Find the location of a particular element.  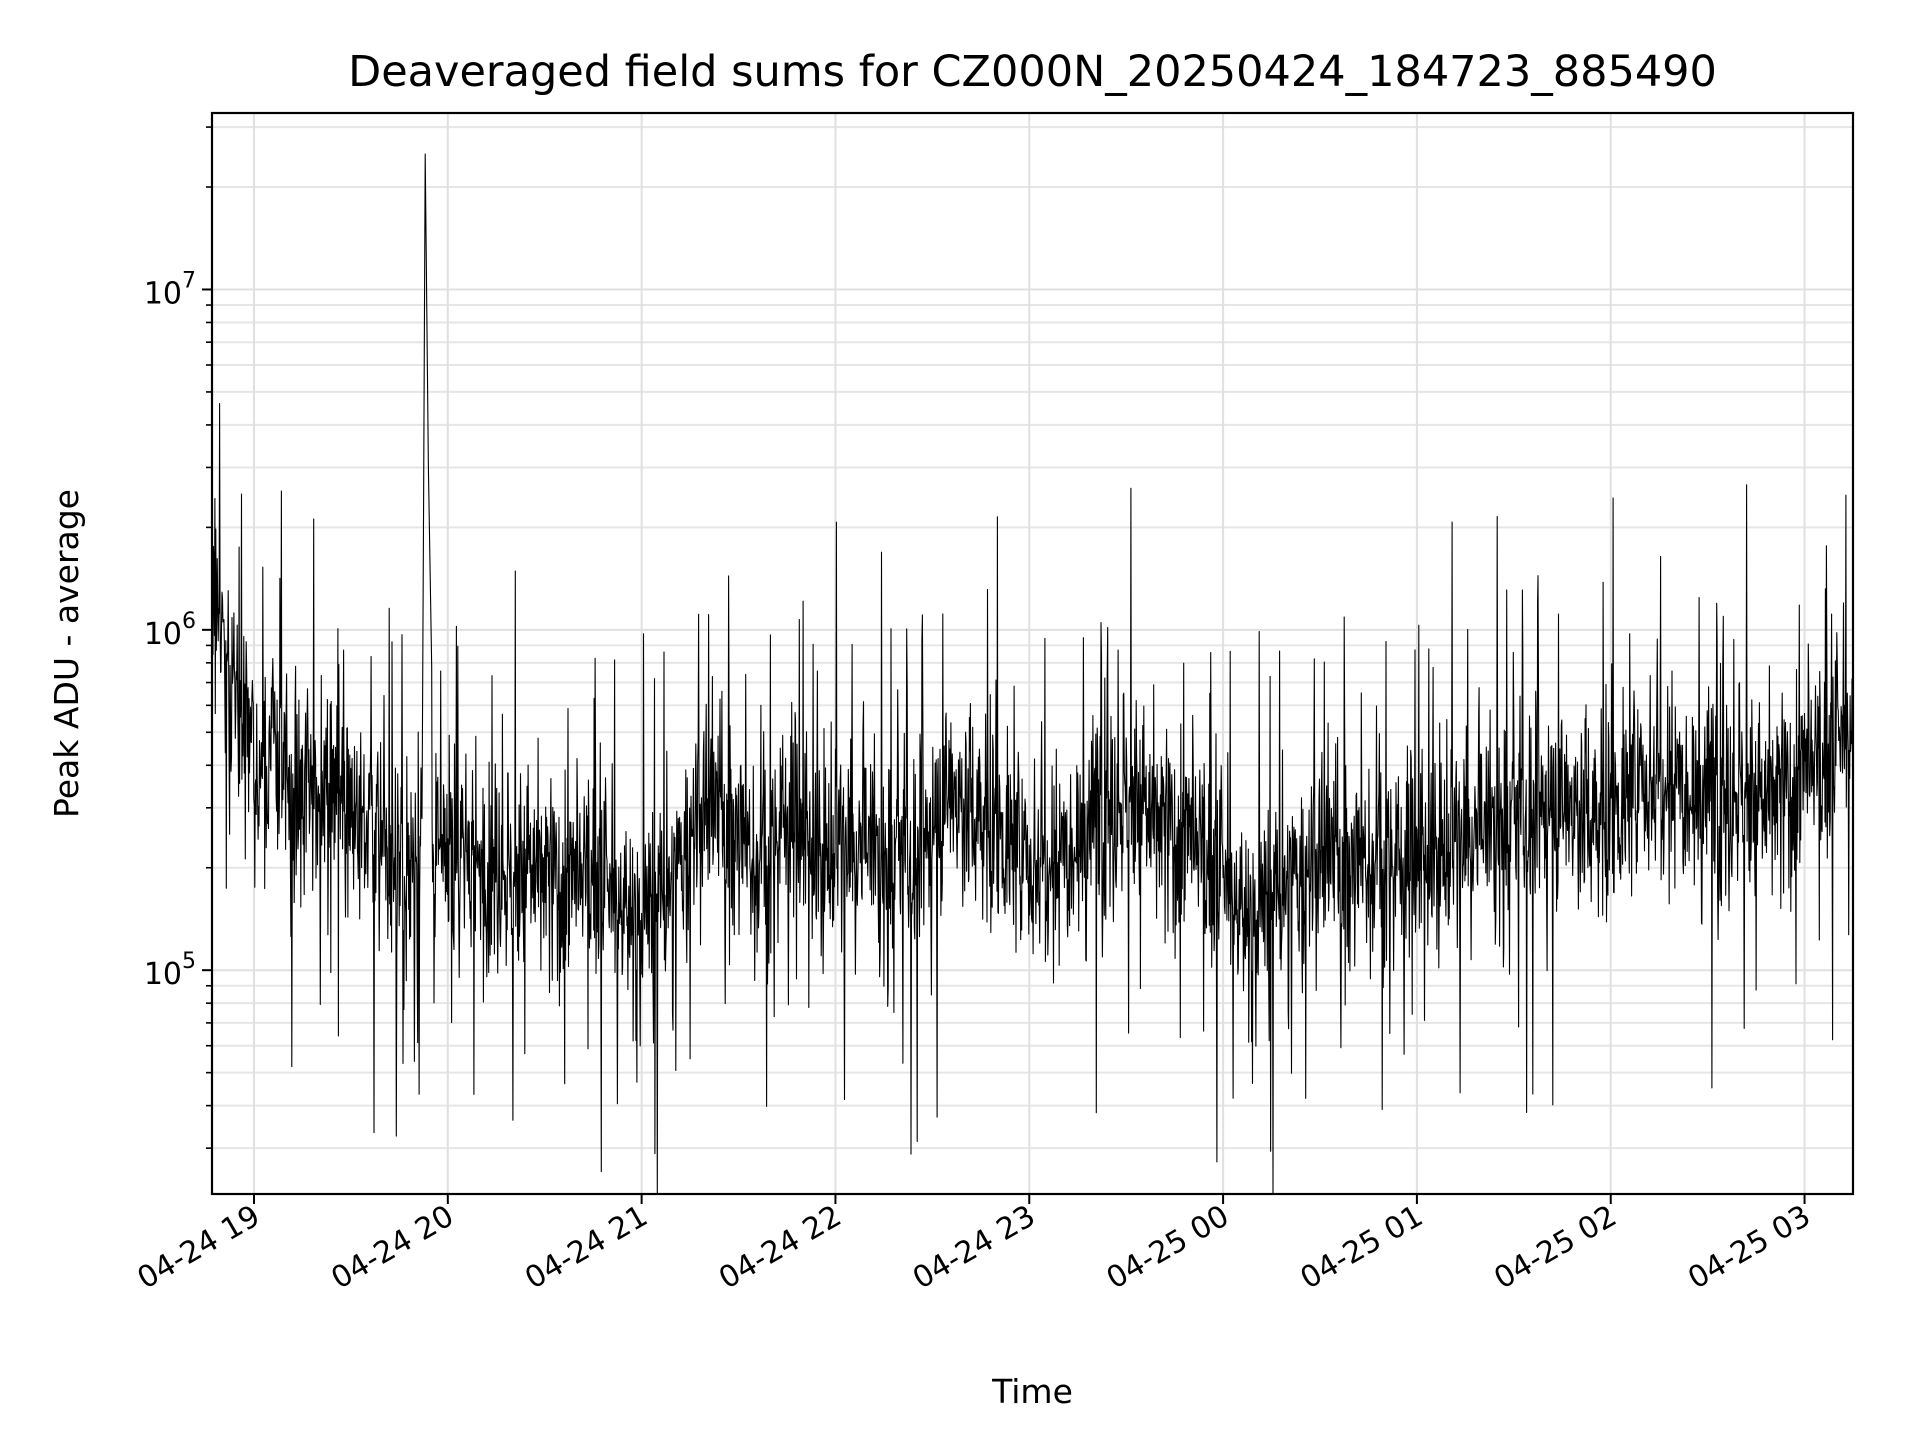

y-tick-label: 10⁵ is located at coordinates (170, 970).